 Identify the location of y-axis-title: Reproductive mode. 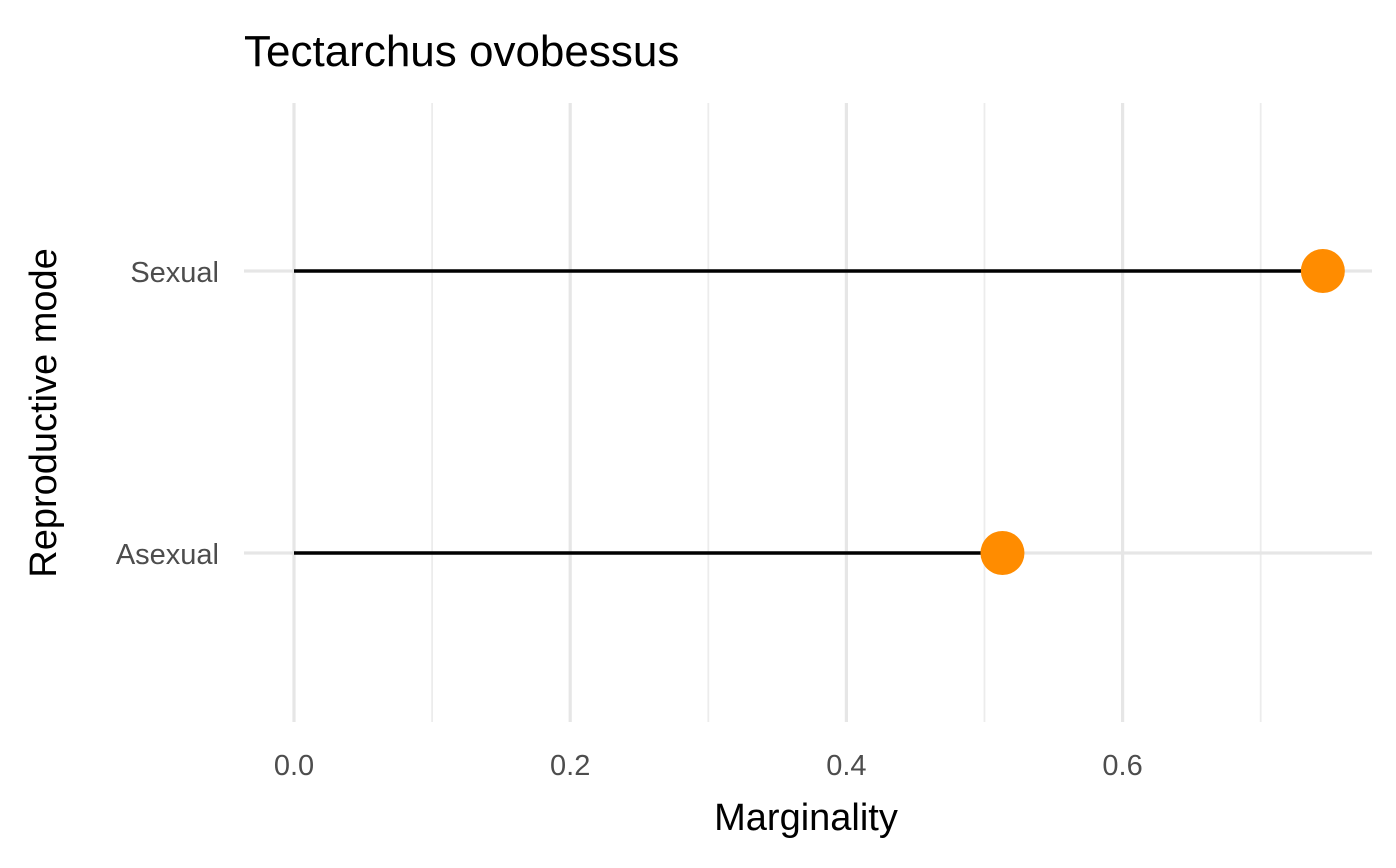
(44, 413).